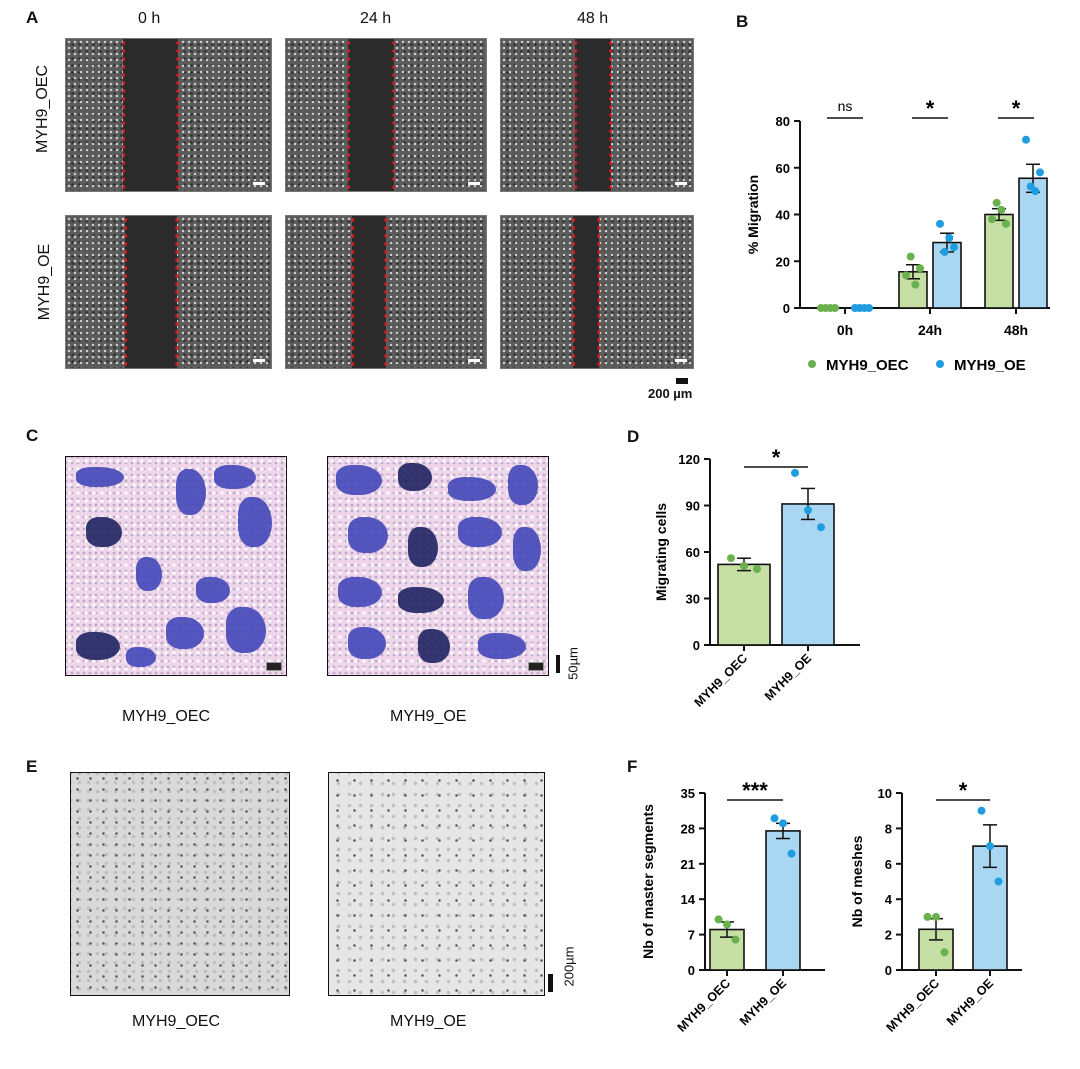 The image size is (1080, 1069). Describe the element at coordinates (913, 1005) in the screenshot. I see `chart-f2-x-label-0: MYH9_OEC` at that location.